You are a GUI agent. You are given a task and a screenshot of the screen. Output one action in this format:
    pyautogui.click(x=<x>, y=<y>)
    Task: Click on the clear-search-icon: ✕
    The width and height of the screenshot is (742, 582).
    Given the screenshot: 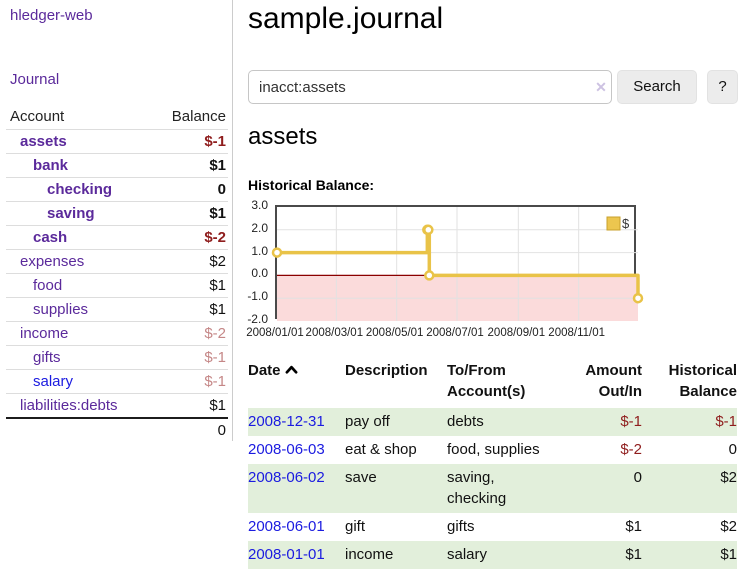 What is the action you would take?
    pyautogui.click(x=601, y=87)
    